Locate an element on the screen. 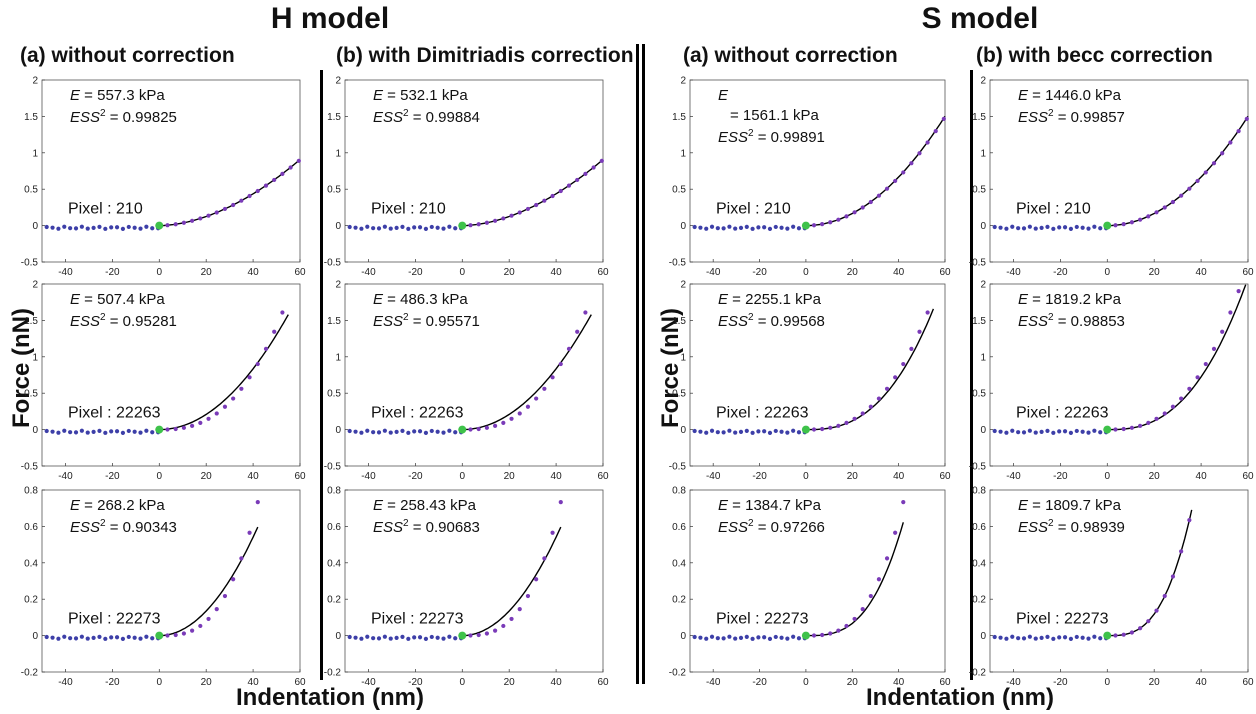  model-divider-left is located at coordinates (637, 364).